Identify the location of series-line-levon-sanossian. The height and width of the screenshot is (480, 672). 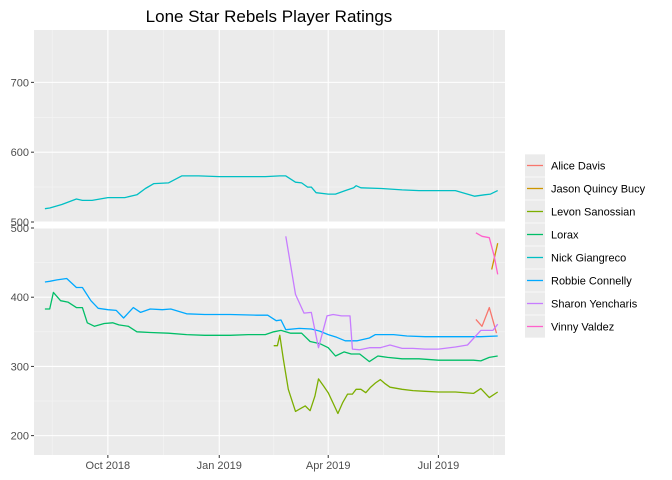
(386, 374).